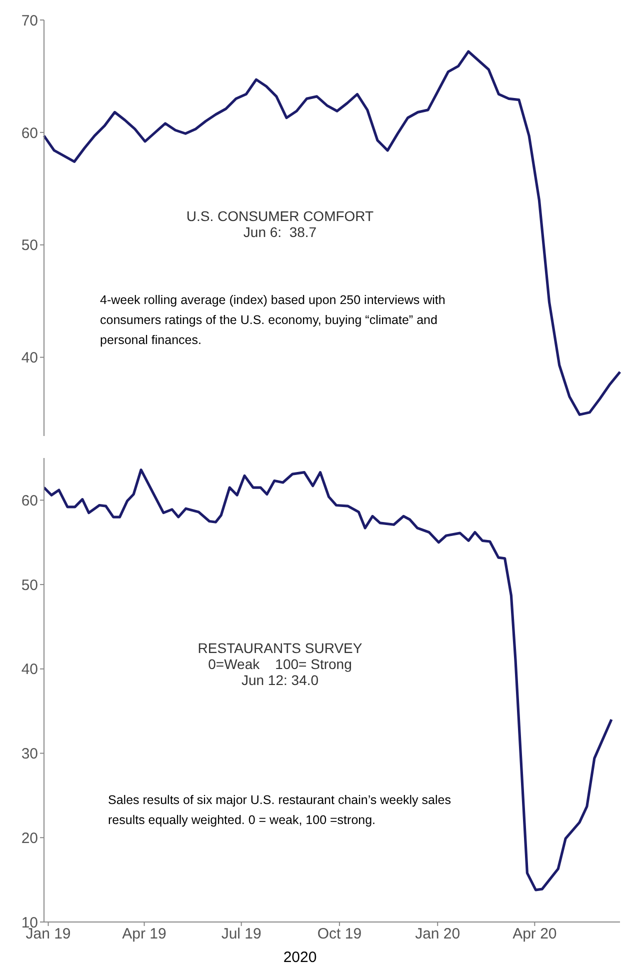 This screenshot has width=629, height=978. I want to click on y-tick-label: 30, so click(29, 754).